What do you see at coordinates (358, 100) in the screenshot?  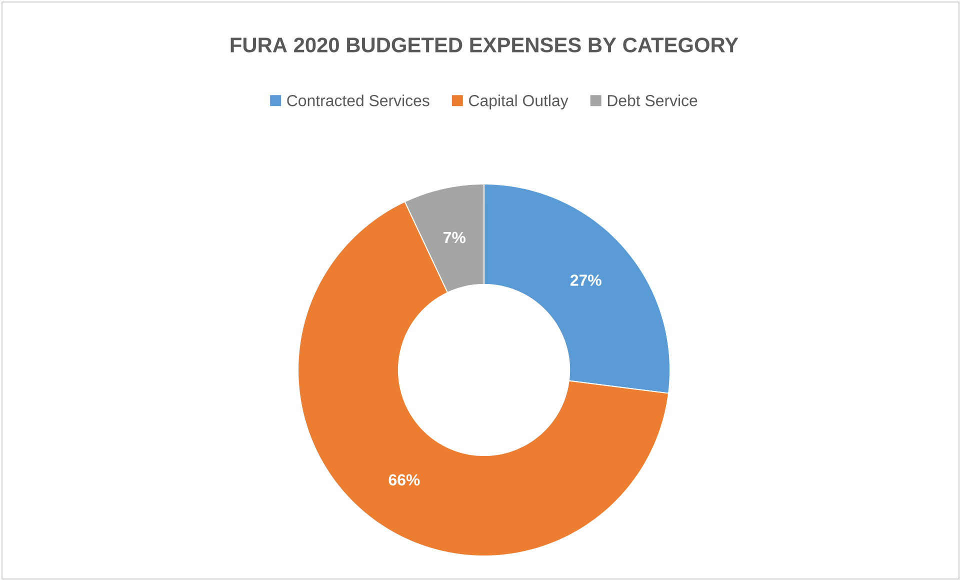 I see `legend-label: Contracted Services` at bounding box center [358, 100].